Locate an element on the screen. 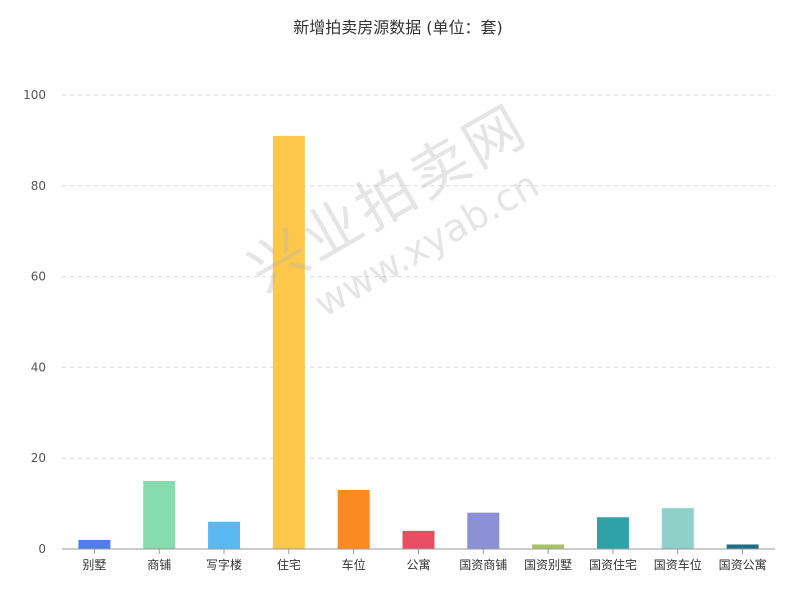 The height and width of the screenshot is (600, 796). x-tick-label: 国资别墅 is located at coordinates (548, 565).